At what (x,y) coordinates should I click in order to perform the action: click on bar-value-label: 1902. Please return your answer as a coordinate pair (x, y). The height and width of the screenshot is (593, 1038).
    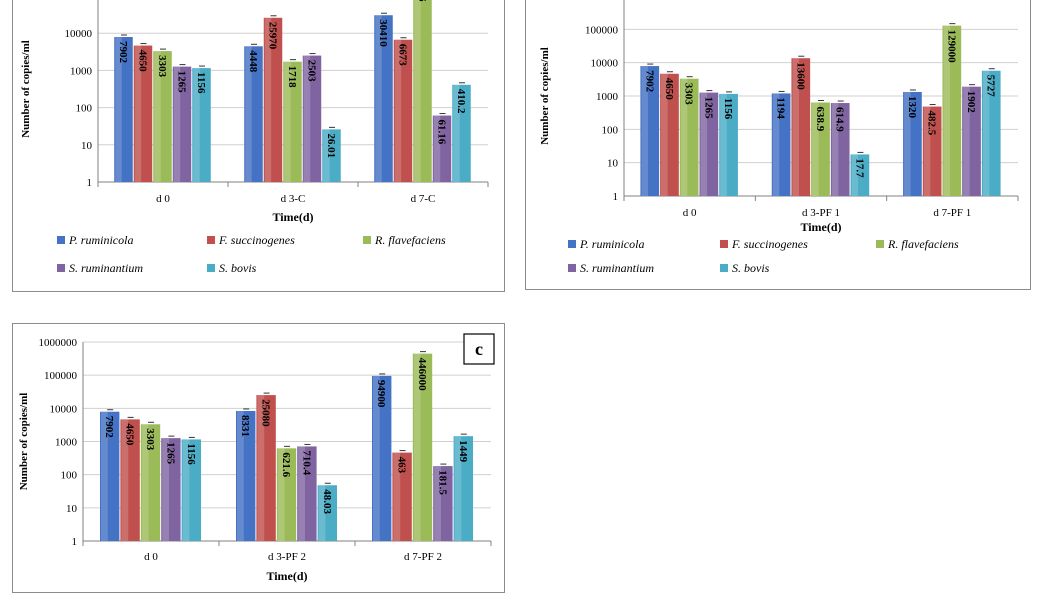
    Looking at the image, I should click on (971, 102).